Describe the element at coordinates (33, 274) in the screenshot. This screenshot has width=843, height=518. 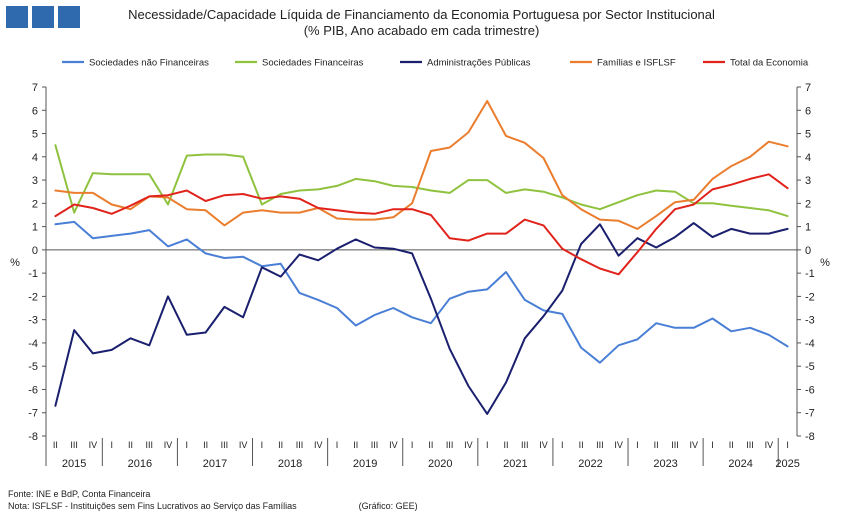
I see `y-tick-label-left: -1` at that location.